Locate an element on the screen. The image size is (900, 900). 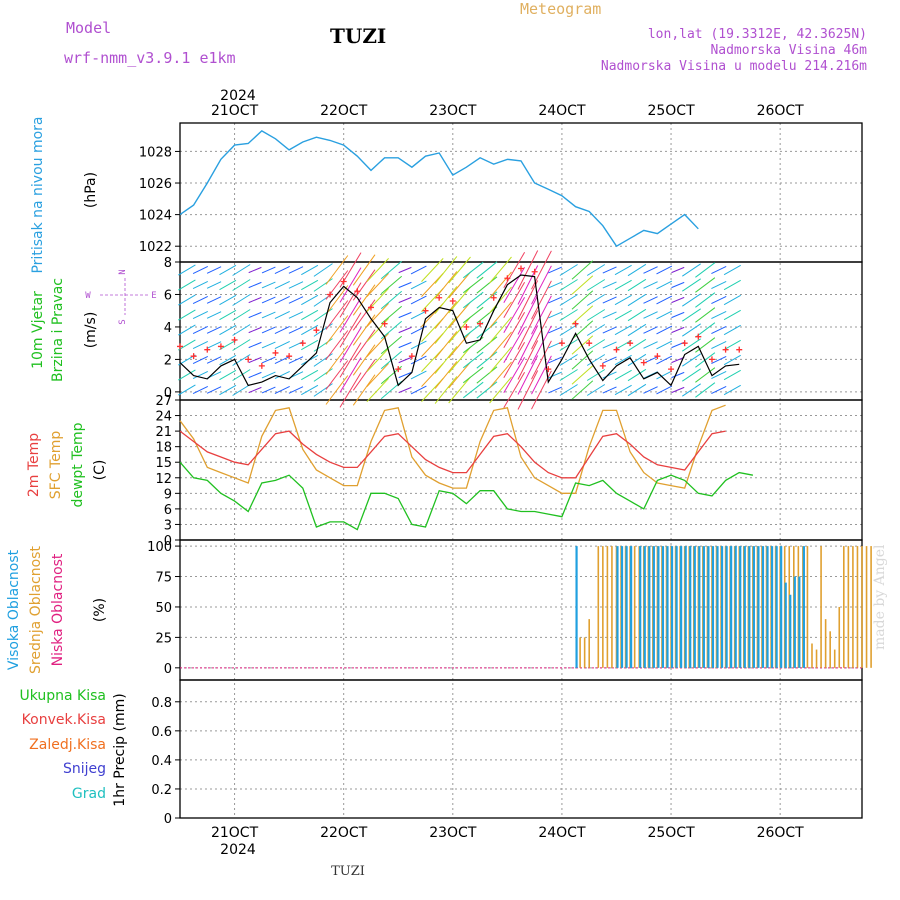
y-tick-label: 8 is located at coordinates (168, 263).